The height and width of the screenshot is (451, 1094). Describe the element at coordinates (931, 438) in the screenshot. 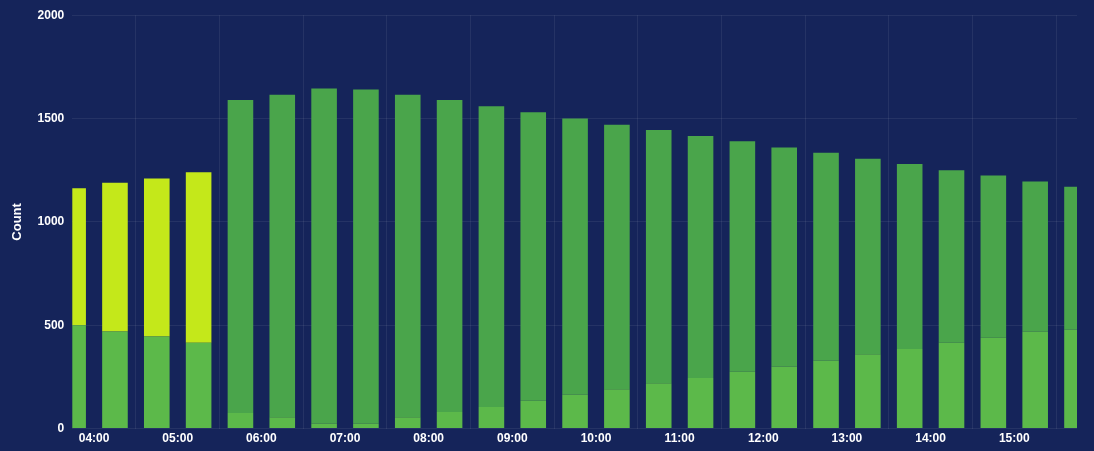

I see `x-tick-label: 14:00` at that location.